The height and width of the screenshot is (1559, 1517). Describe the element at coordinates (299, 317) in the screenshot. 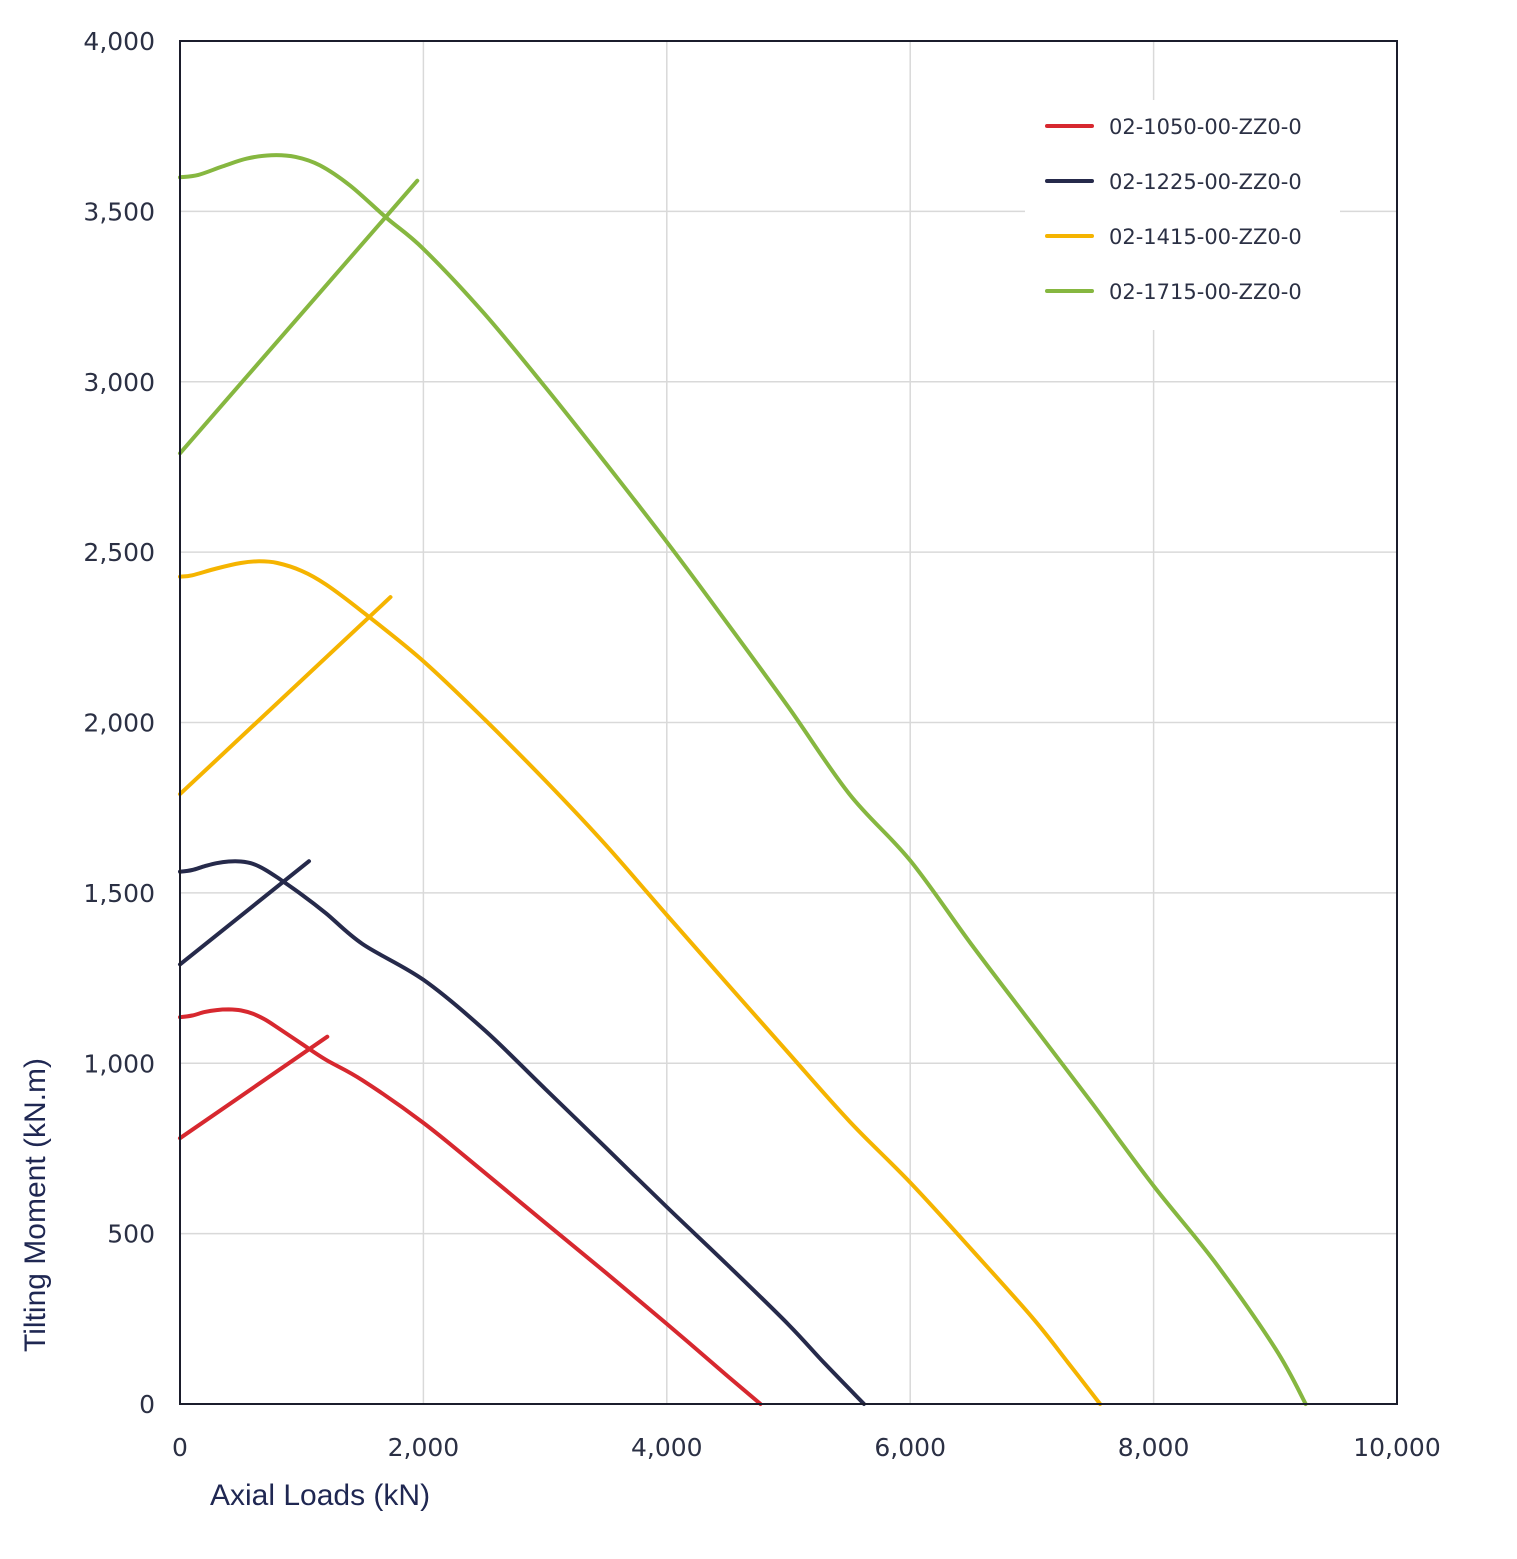

I see `series-line-02-1715-00-ZZ0-0-limit` at that location.